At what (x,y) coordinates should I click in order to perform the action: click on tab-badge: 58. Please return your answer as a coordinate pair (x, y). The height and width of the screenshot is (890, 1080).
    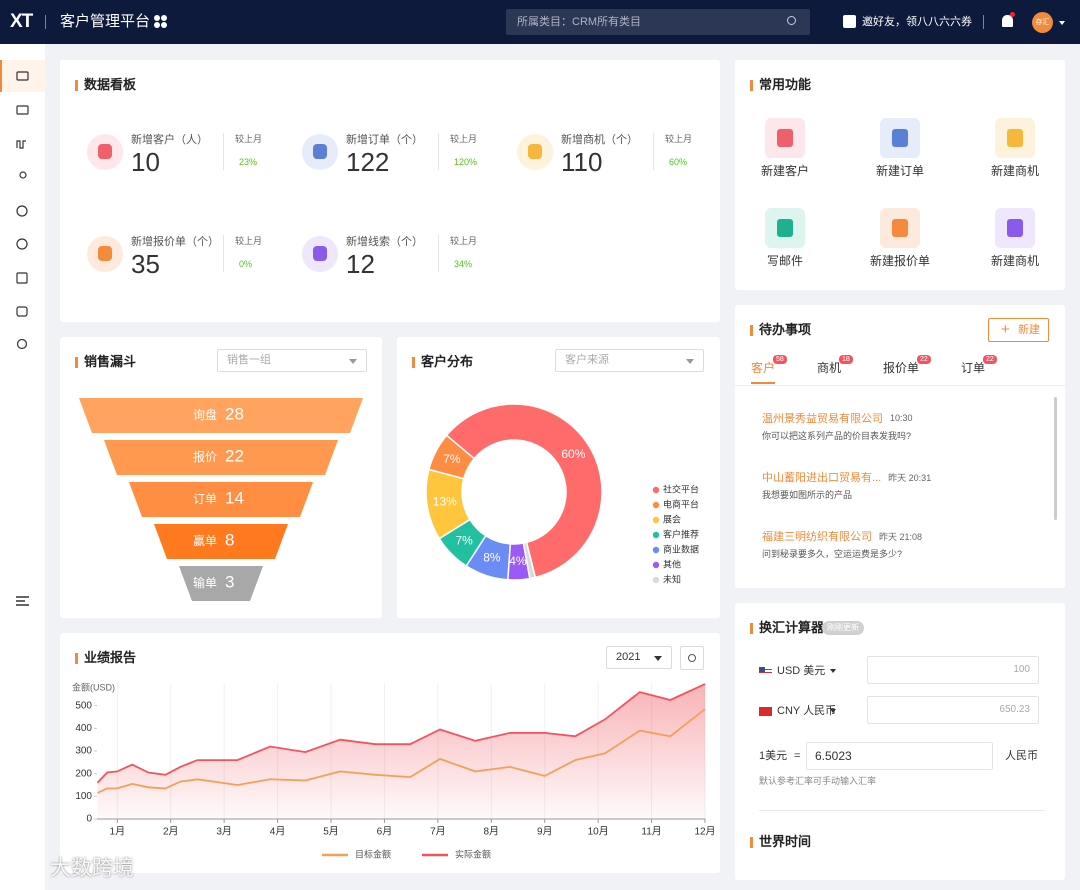
    Looking at the image, I should click on (780, 359).